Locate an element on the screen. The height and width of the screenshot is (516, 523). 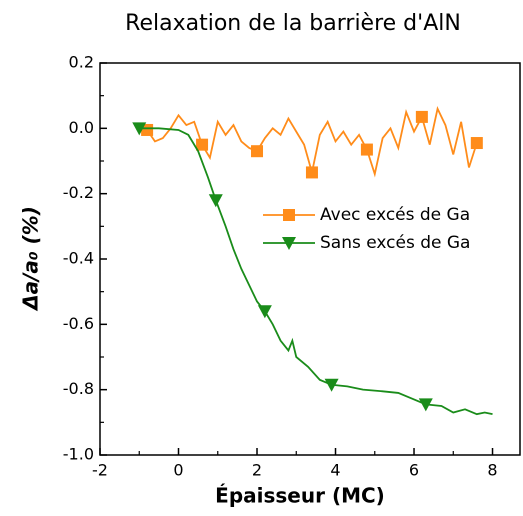
chart-title: Relaxation de la barrière d'AlN is located at coordinates (293, 23).